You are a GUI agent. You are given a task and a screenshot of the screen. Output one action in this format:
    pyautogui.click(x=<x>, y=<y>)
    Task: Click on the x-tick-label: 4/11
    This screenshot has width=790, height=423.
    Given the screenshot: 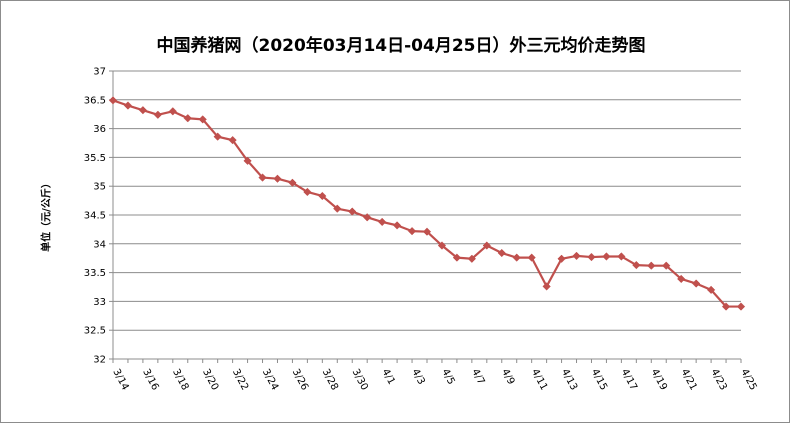 What is the action you would take?
    pyautogui.click(x=539, y=379)
    